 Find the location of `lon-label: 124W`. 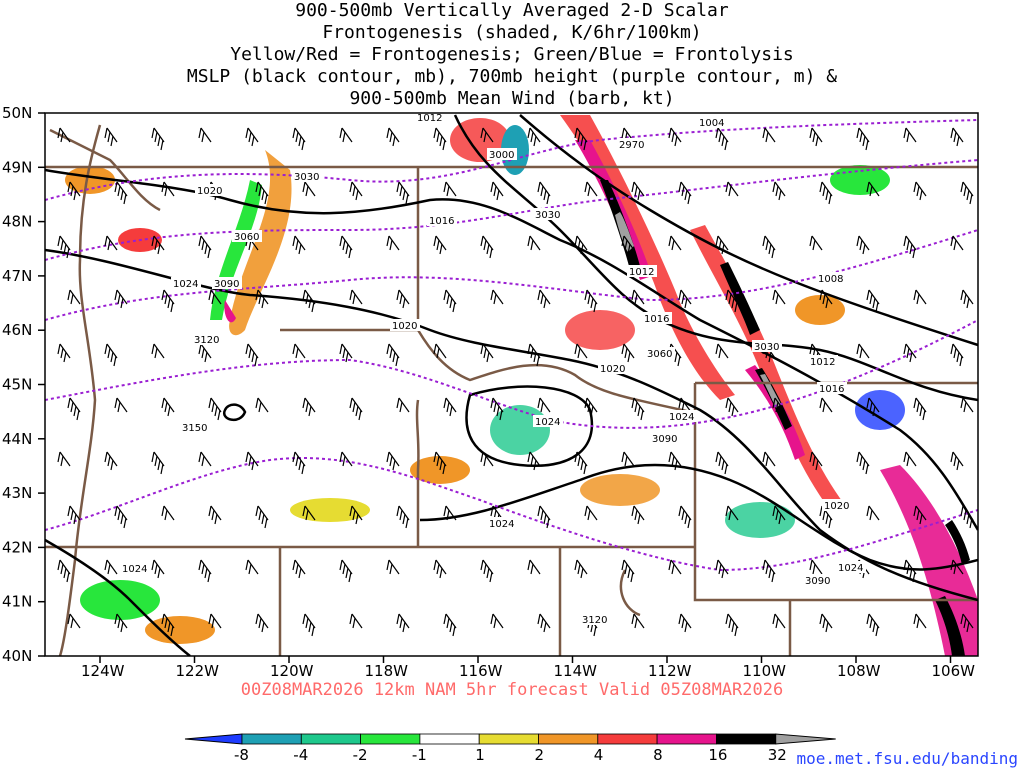

lon-label: 124W is located at coordinates (103, 671).